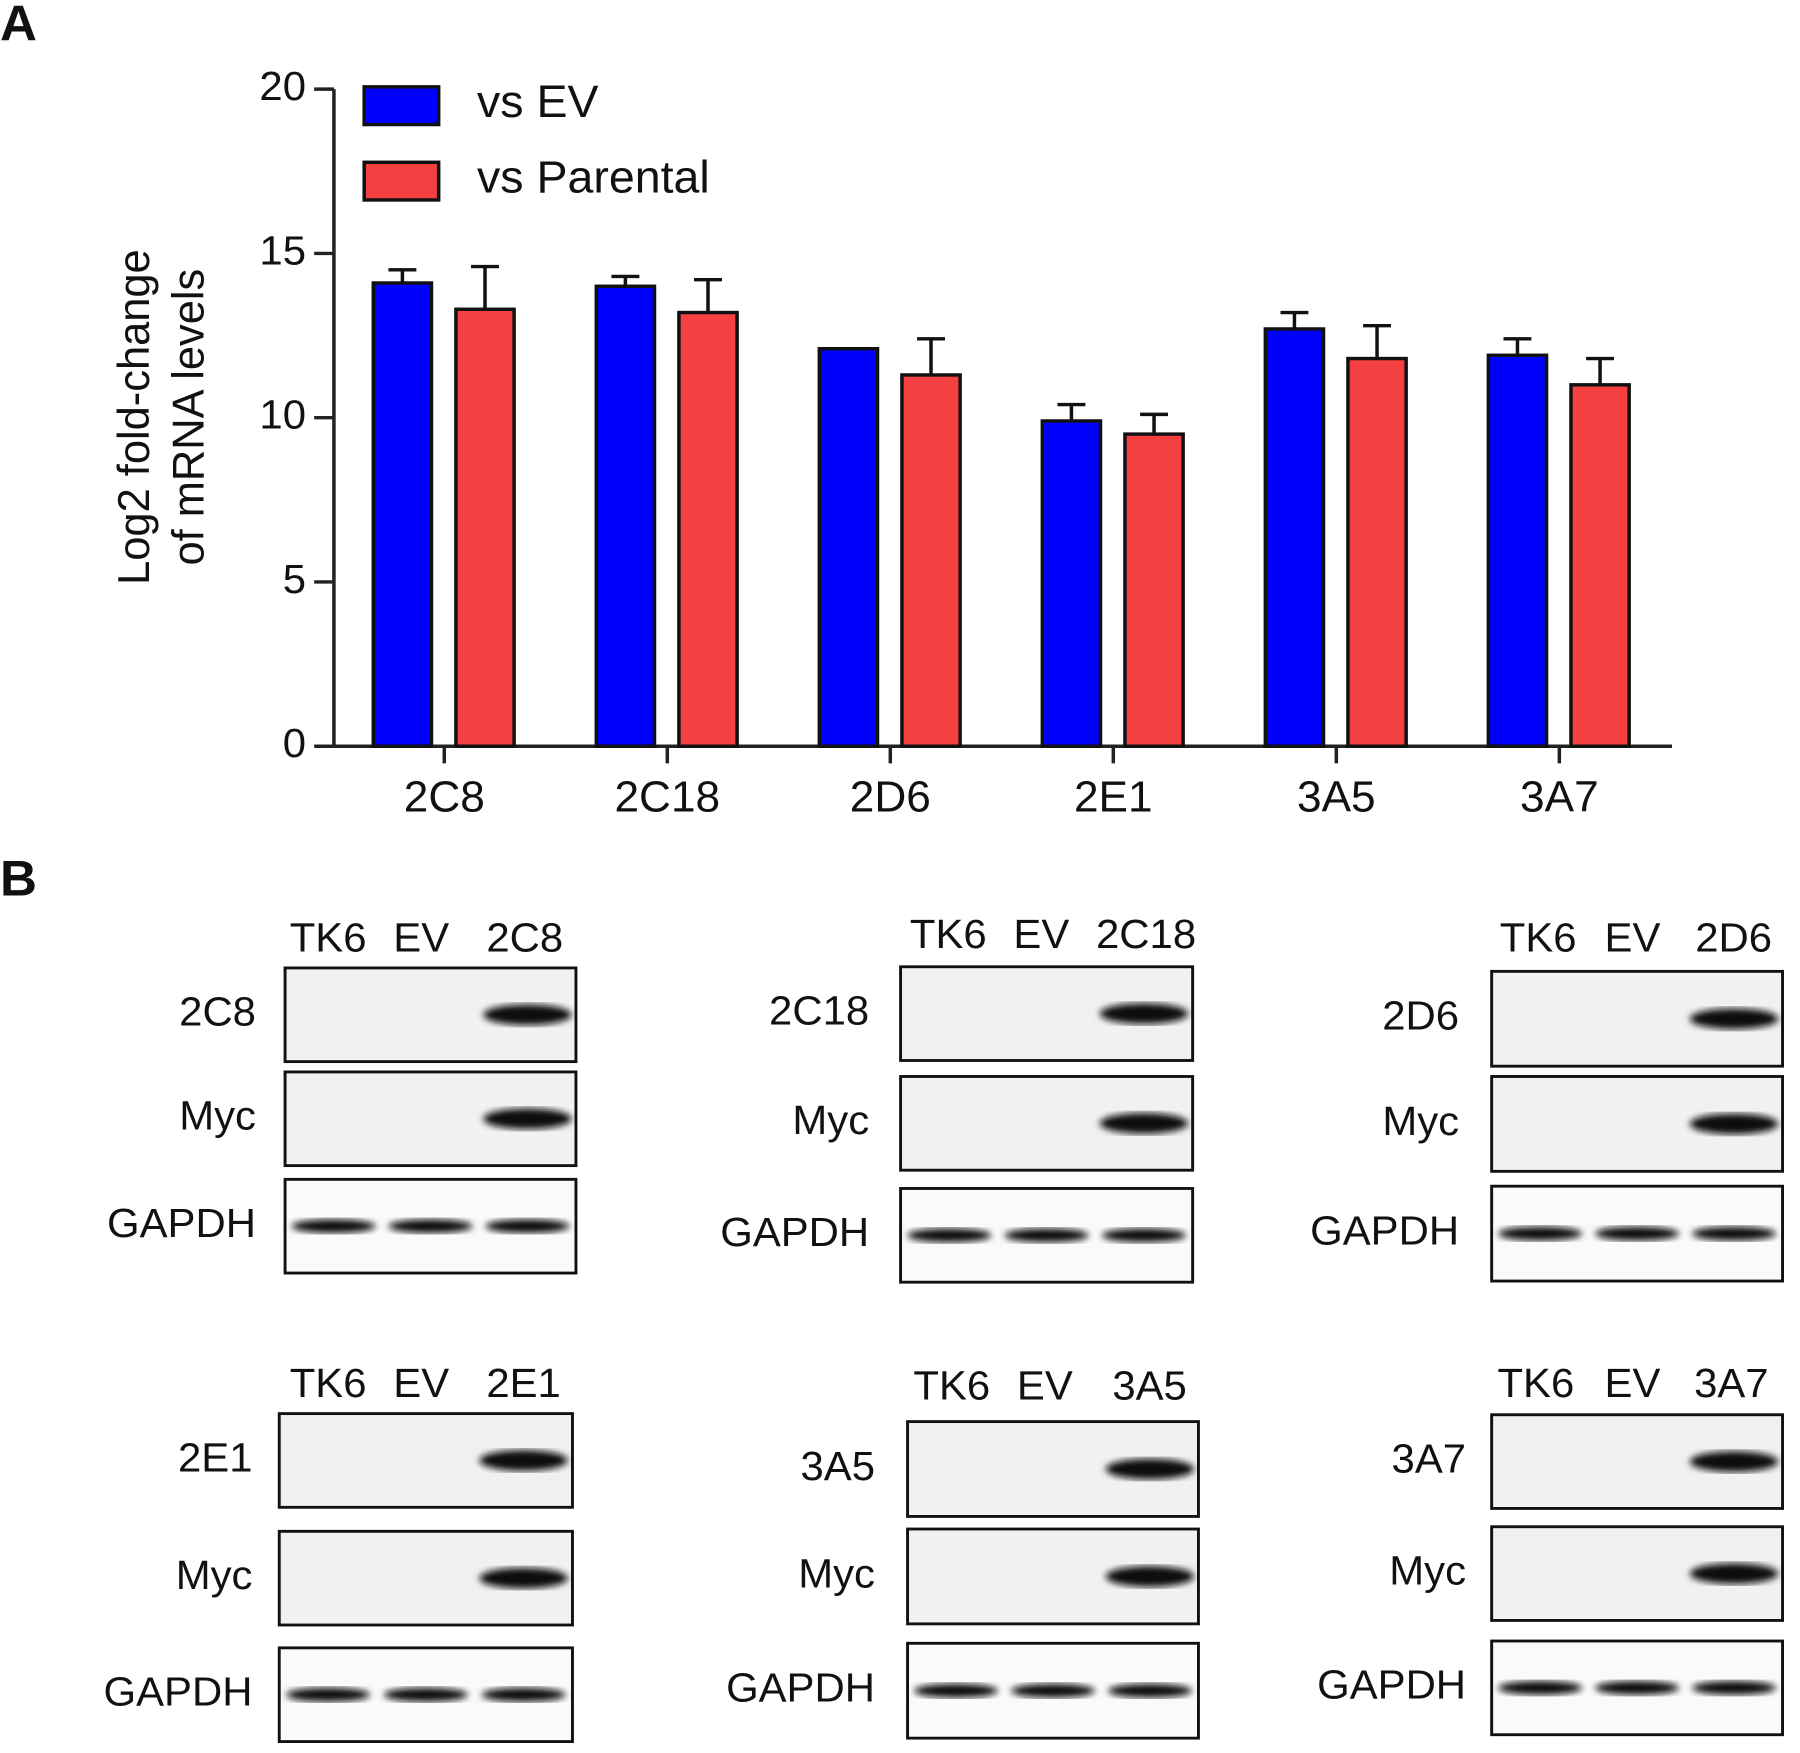 The height and width of the screenshot is (1753, 1800). What do you see at coordinates (217, 1011) in the screenshot?
I see `row-label: 2C8` at bounding box center [217, 1011].